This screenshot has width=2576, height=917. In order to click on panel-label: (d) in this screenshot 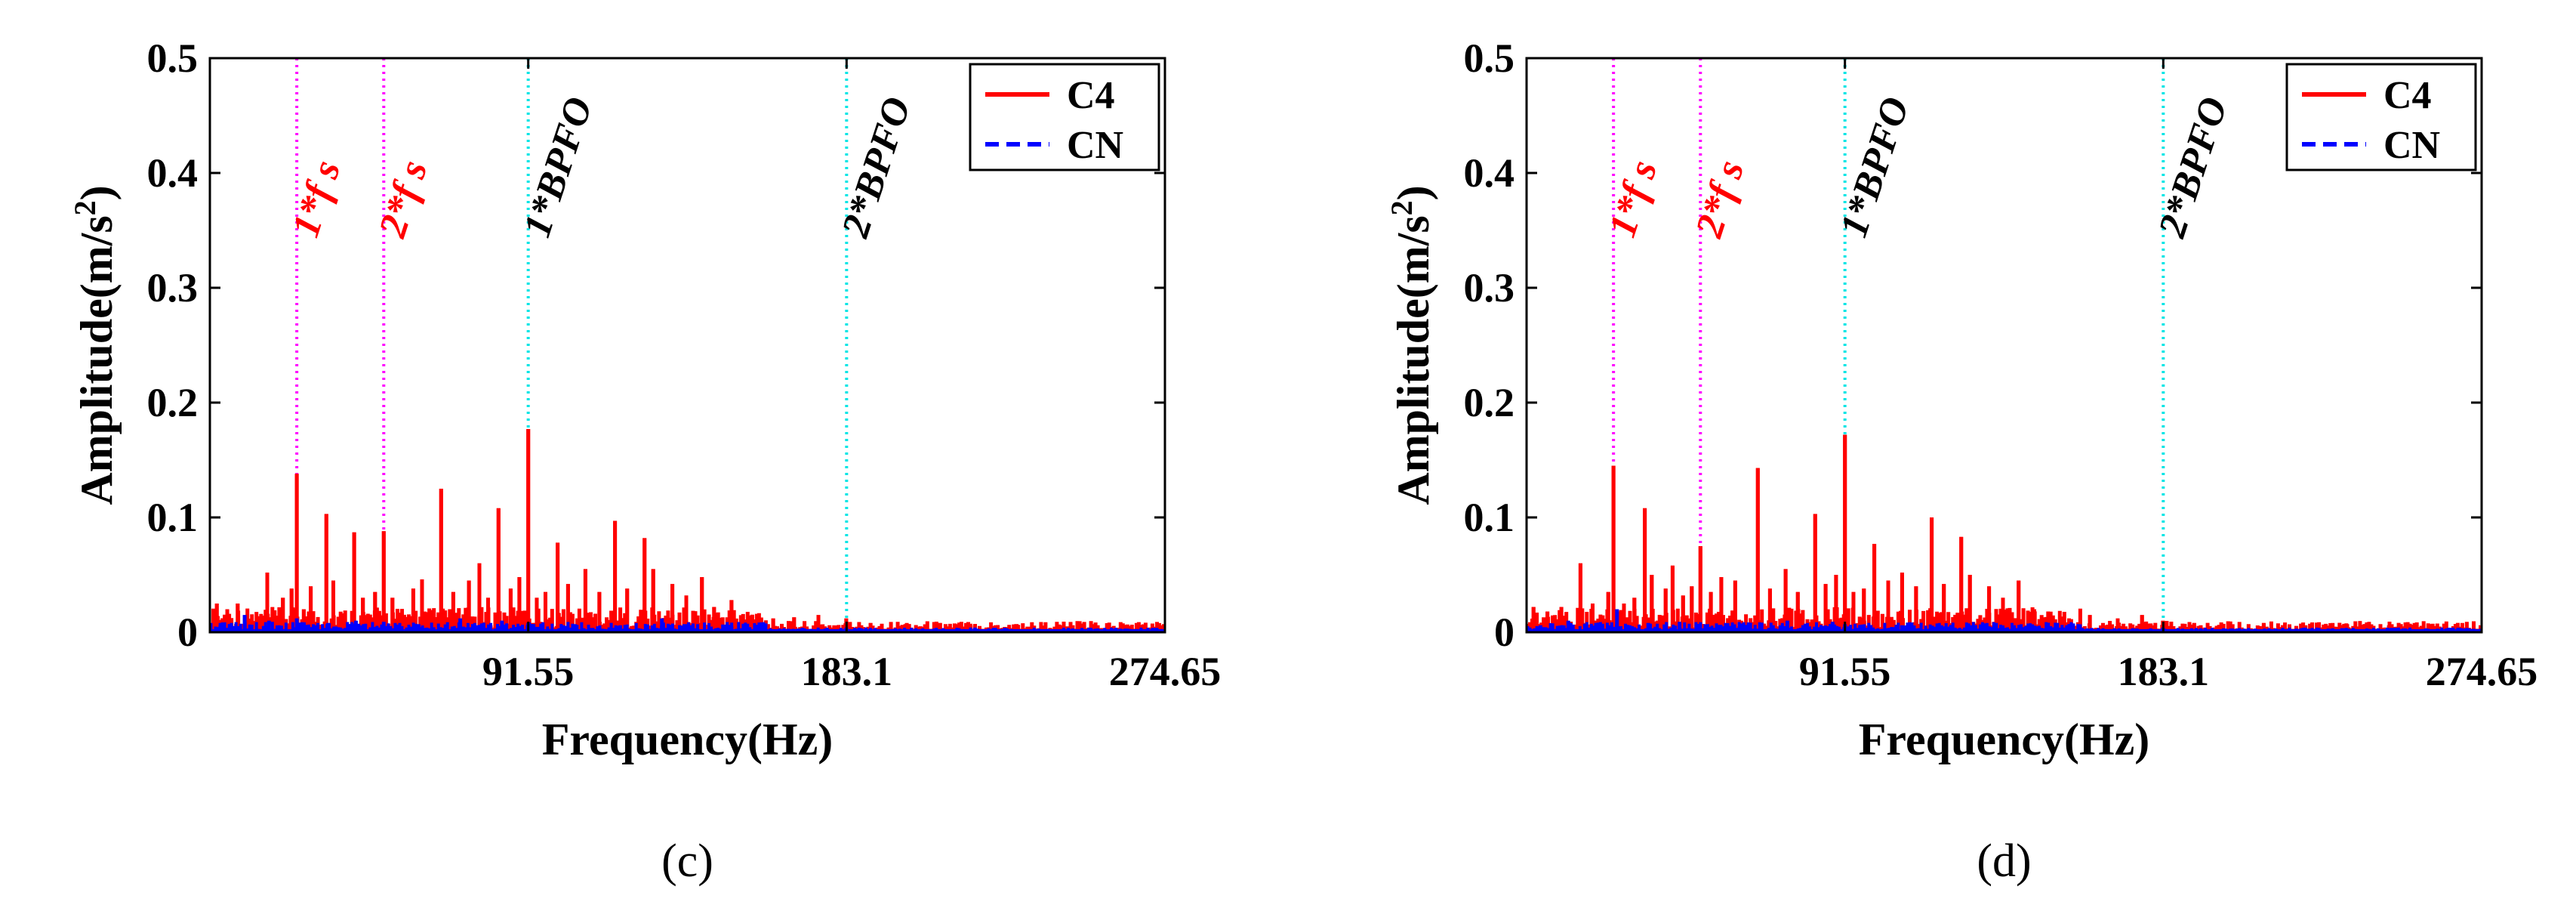, I will do `click(2004, 861)`.